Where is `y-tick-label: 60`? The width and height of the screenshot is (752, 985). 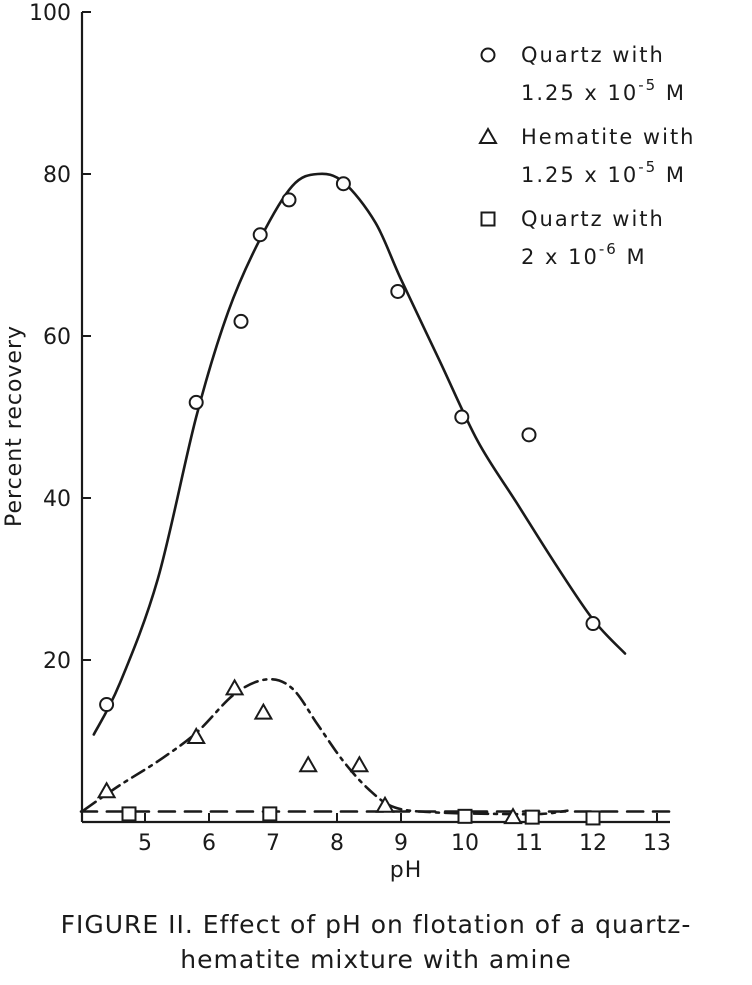 y-tick-label: 60 is located at coordinates (57, 337).